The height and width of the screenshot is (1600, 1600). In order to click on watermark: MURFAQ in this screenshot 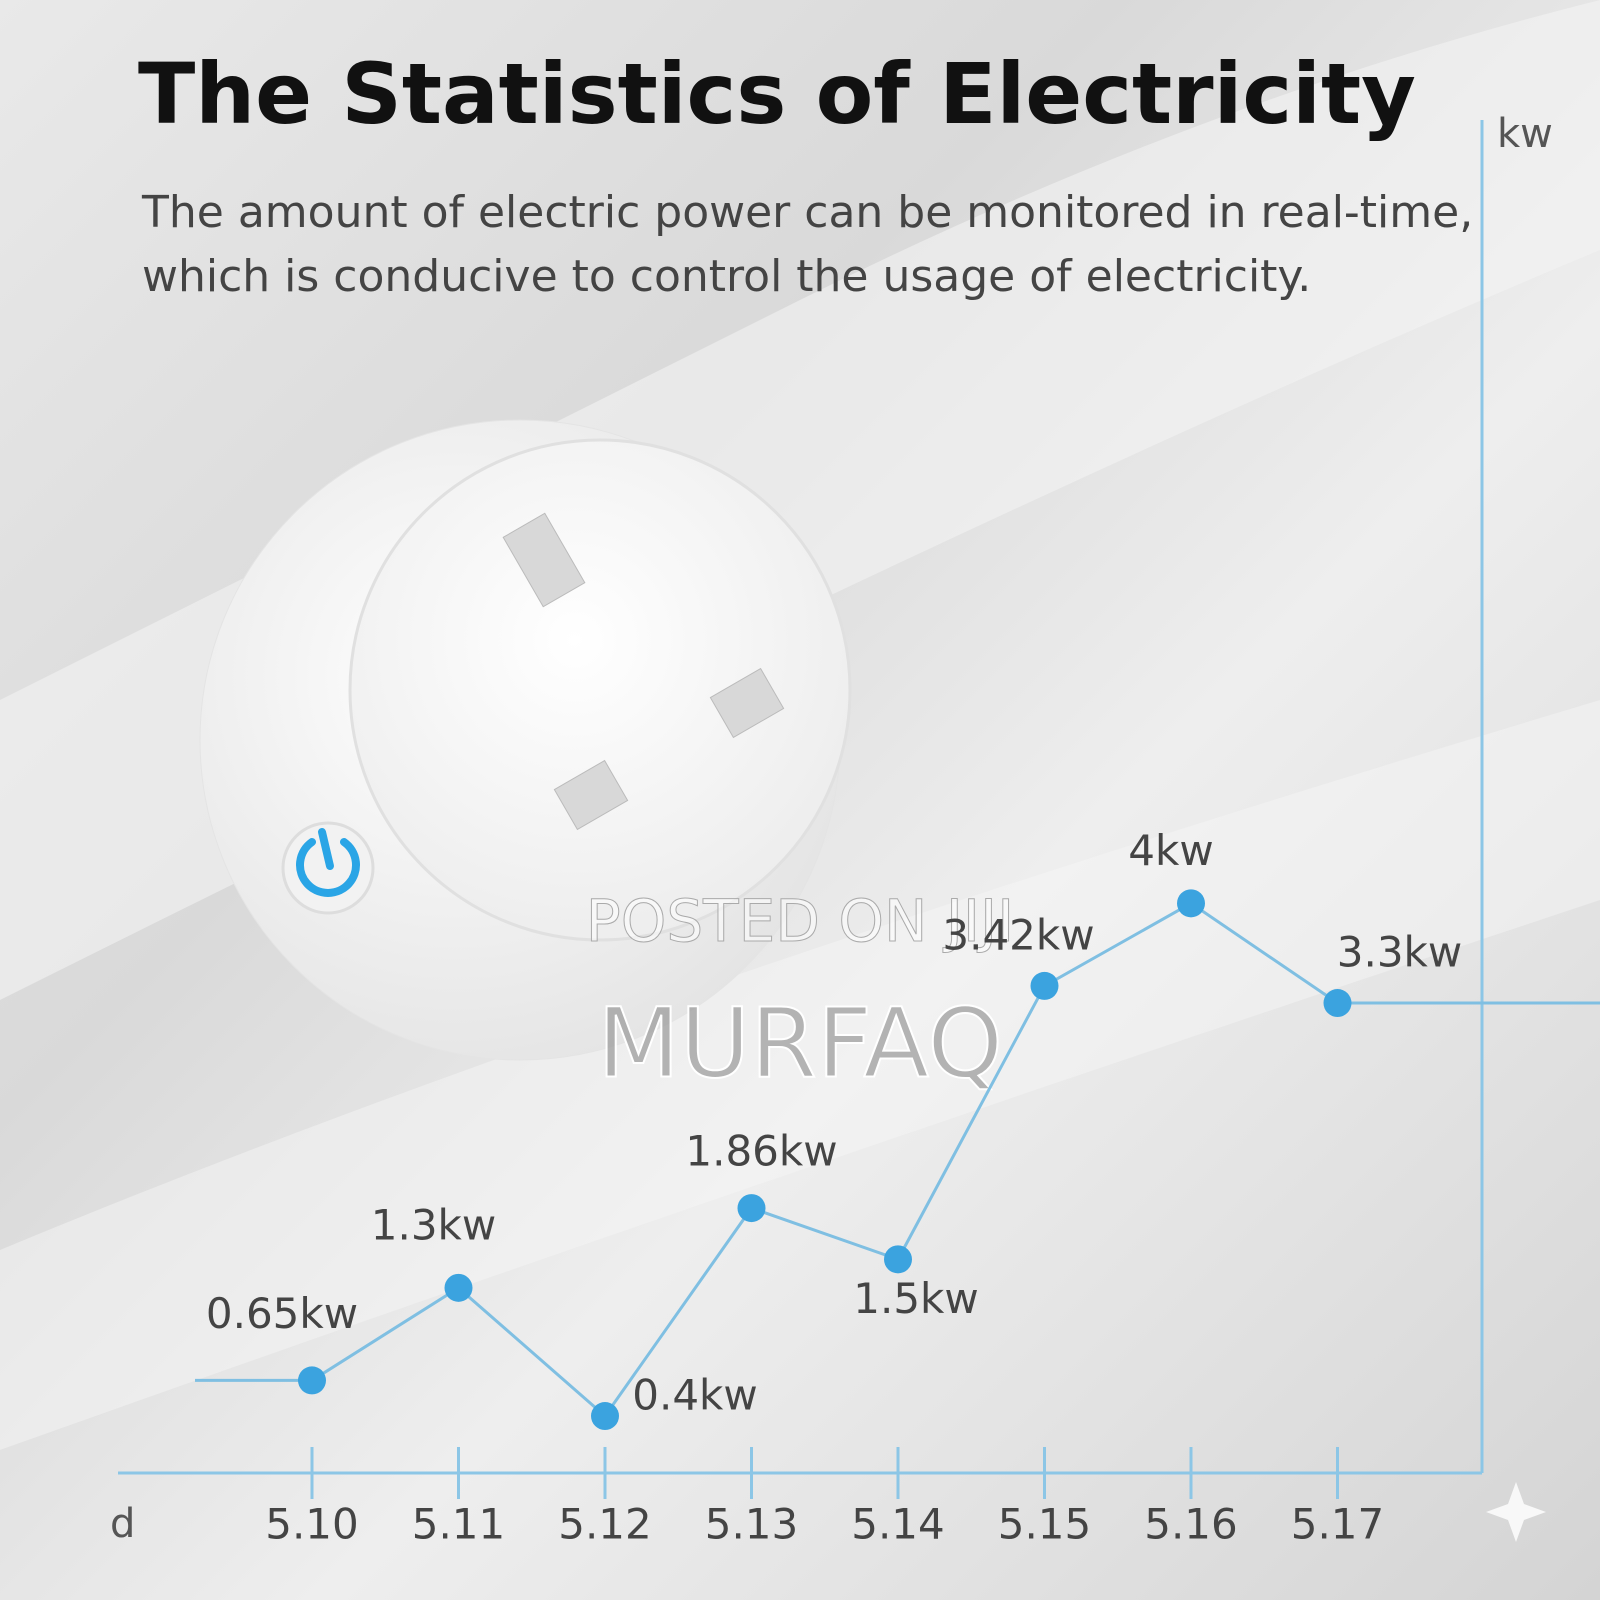, I will do `click(800, 1043)`.